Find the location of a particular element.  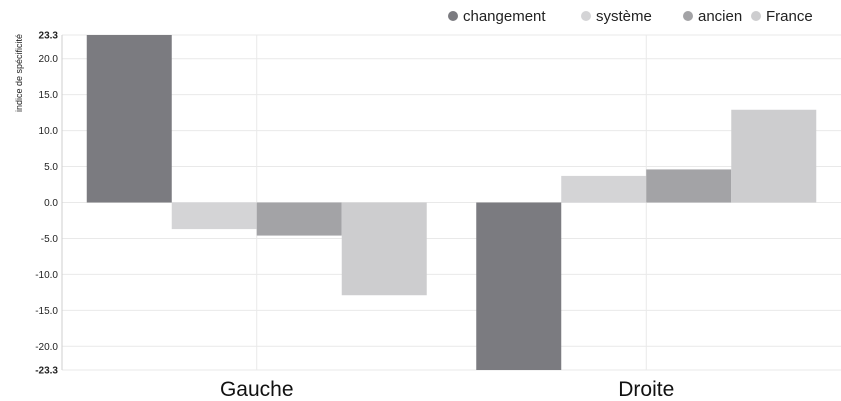

y-tick-label: -20.0 is located at coordinates (46, 347).